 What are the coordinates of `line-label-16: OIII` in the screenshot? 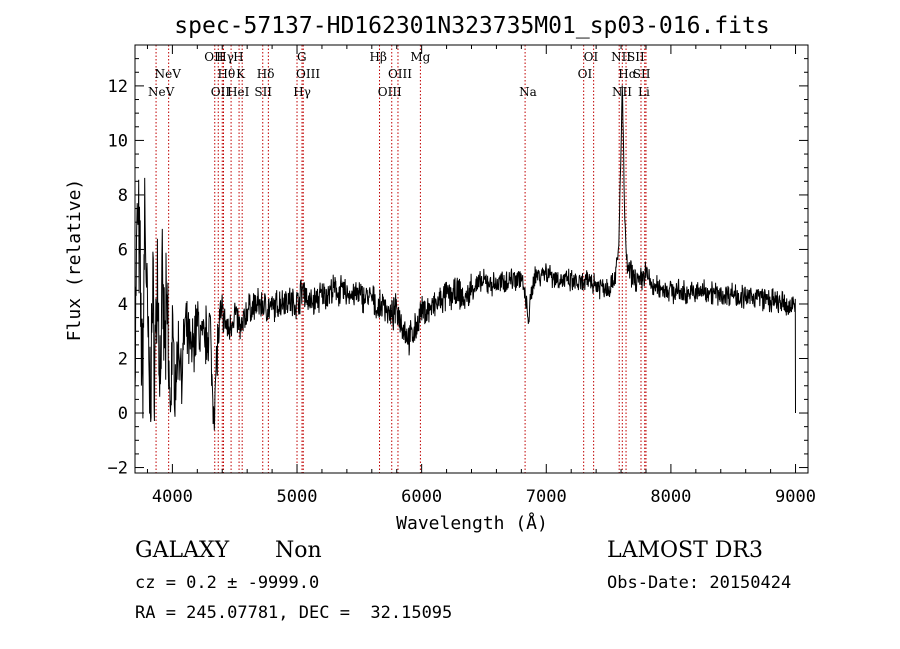 It's located at (400, 74).